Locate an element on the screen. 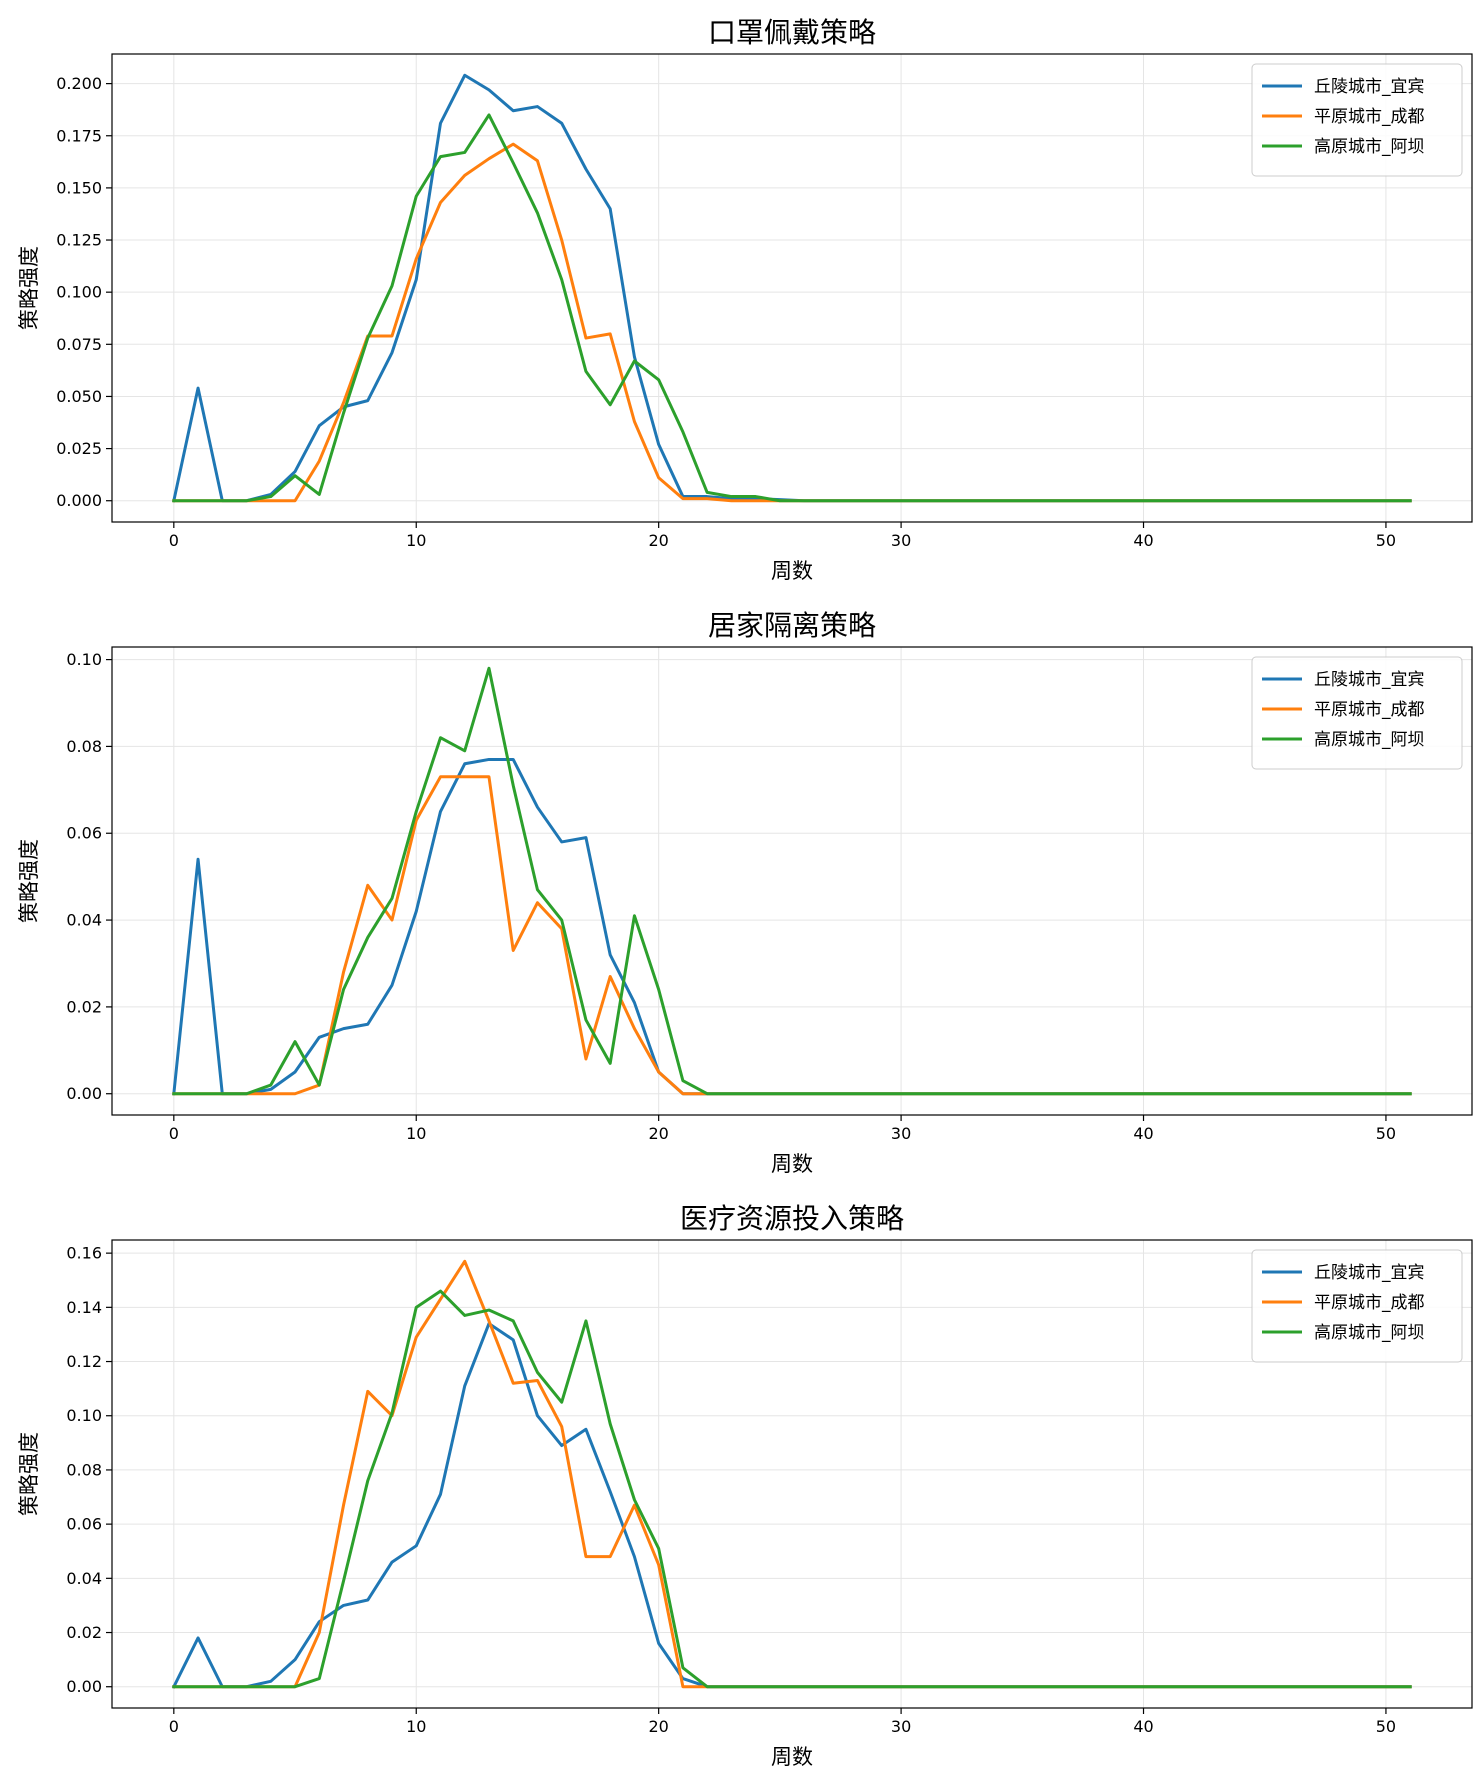 Image resolution: width=1484 pixels, height=1785 pixels. y-tick-label: 0.050 is located at coordinates (79, 396).